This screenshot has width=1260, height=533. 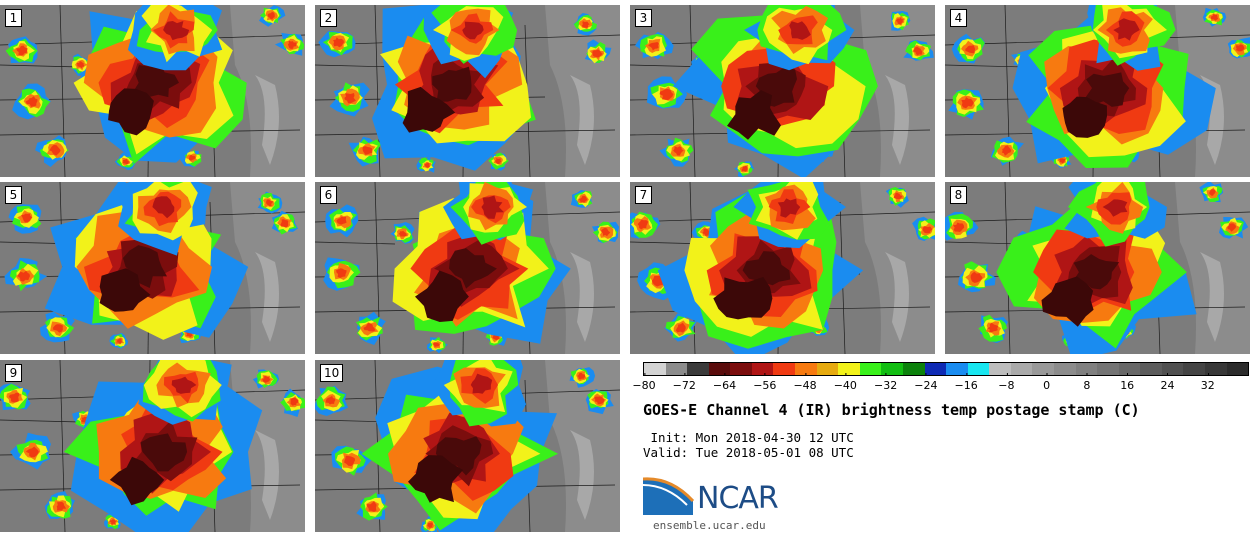 I want to click on colorbar-tick-label: −72, so click(x=684, y=385).